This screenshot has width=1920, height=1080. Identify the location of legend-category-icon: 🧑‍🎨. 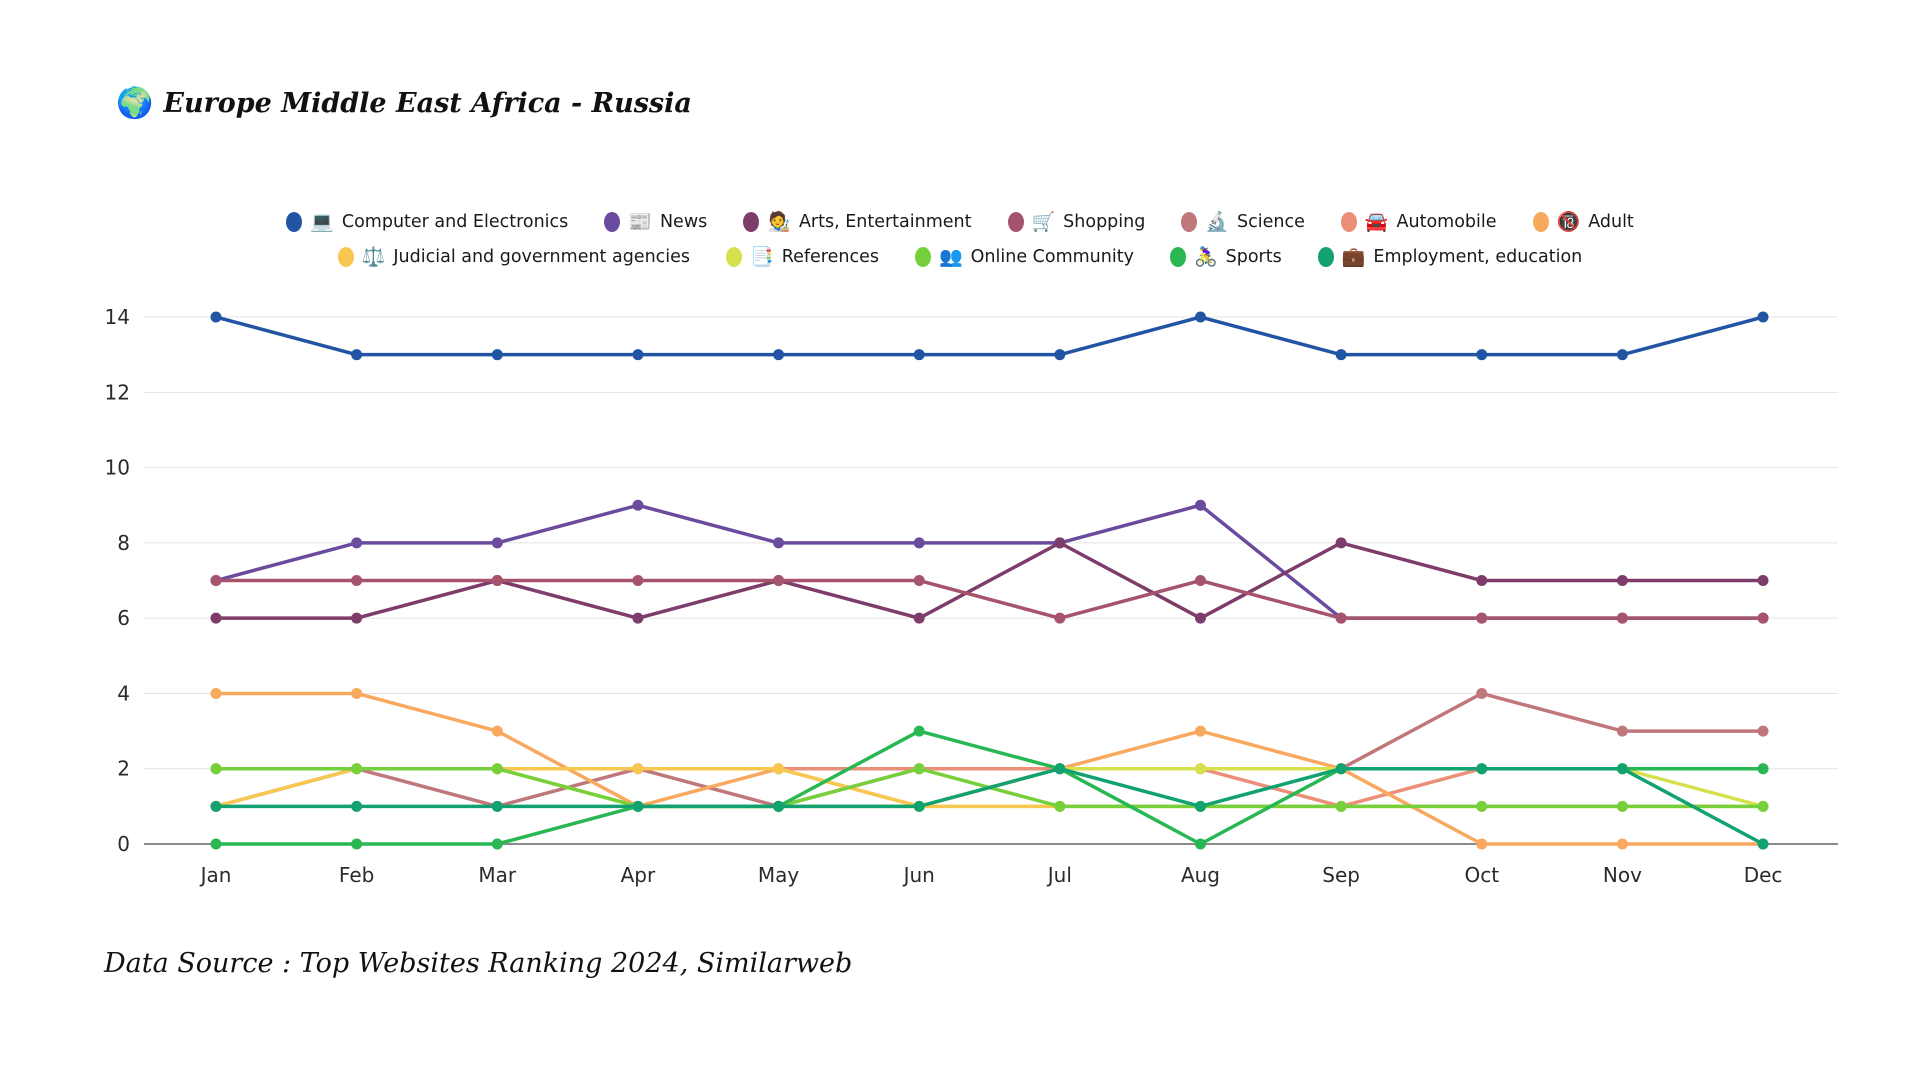
(779, 221).